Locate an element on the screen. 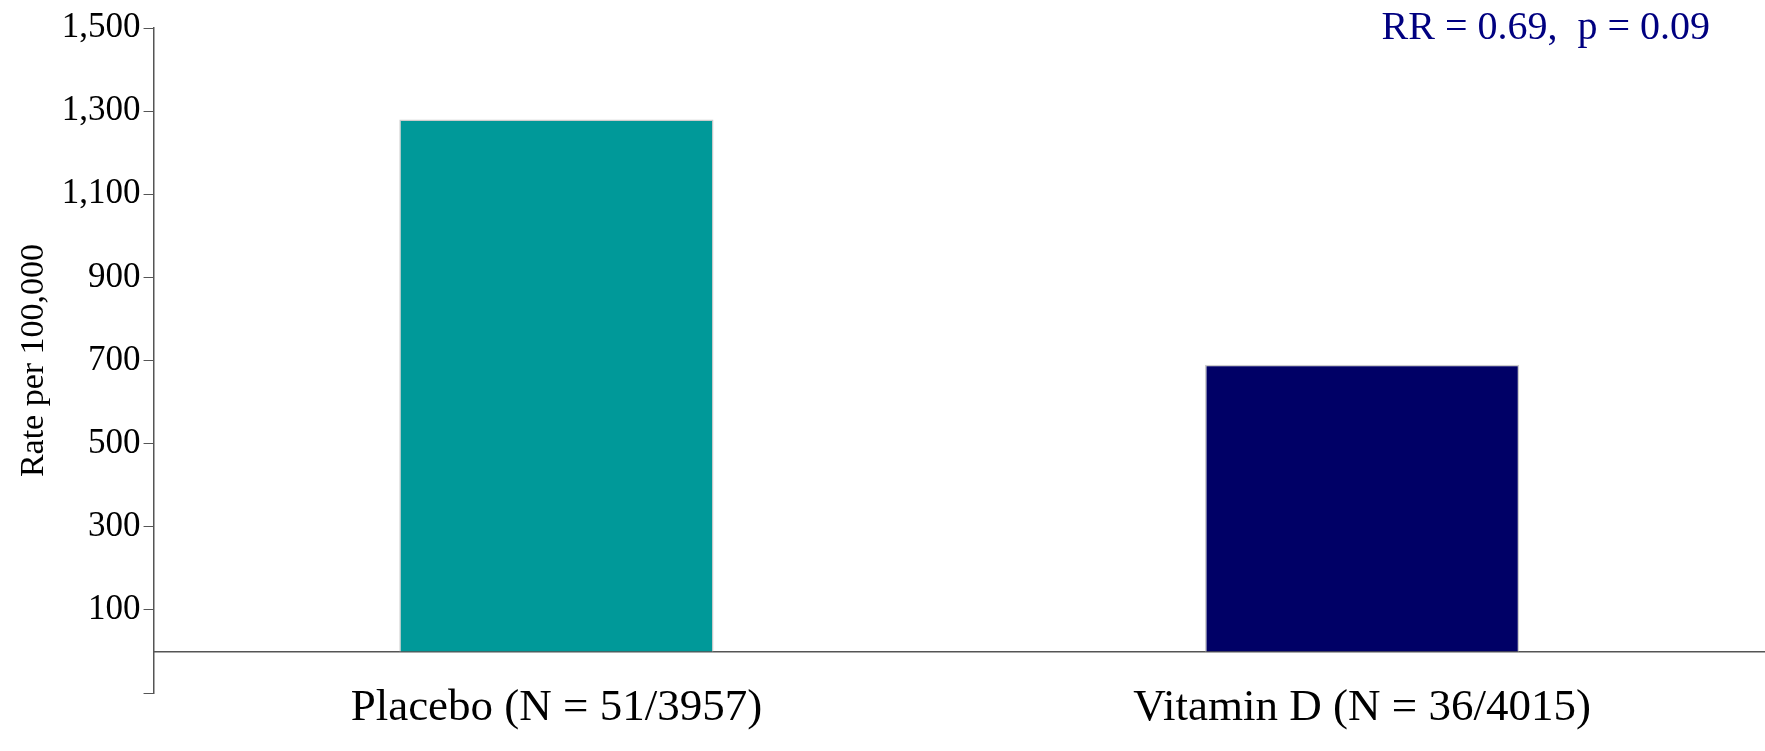  y-tick-label: 1,500 is located at coordinates (101, 26).